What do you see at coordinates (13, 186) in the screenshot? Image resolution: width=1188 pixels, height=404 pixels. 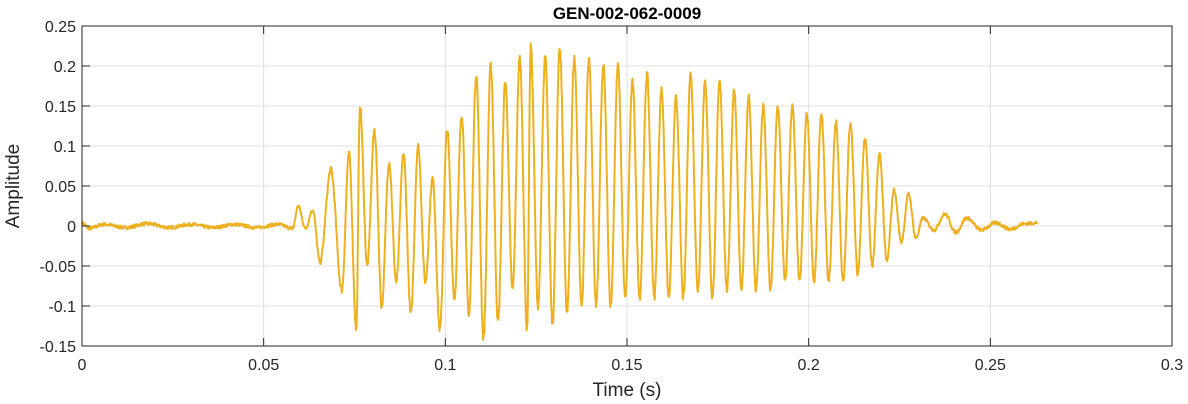 I see `y-axis-label: Amplitude` at bounding box center [13, 186].